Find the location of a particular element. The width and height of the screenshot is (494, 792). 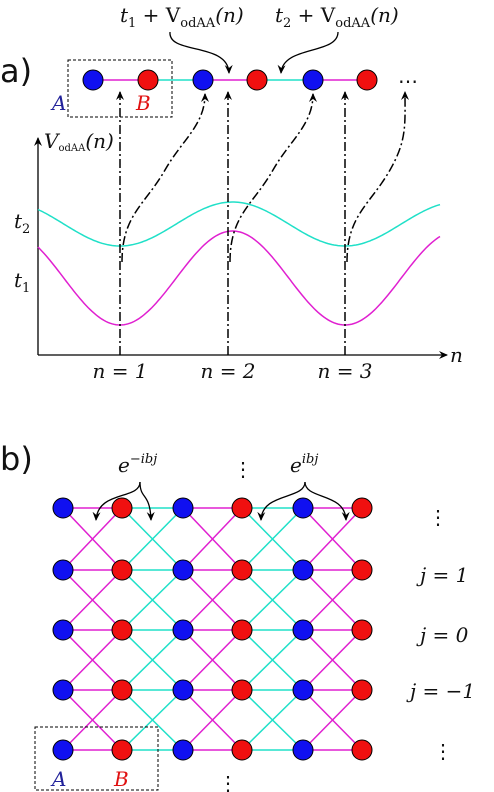

phase-label: eibj is located at coordinates (304, 464).